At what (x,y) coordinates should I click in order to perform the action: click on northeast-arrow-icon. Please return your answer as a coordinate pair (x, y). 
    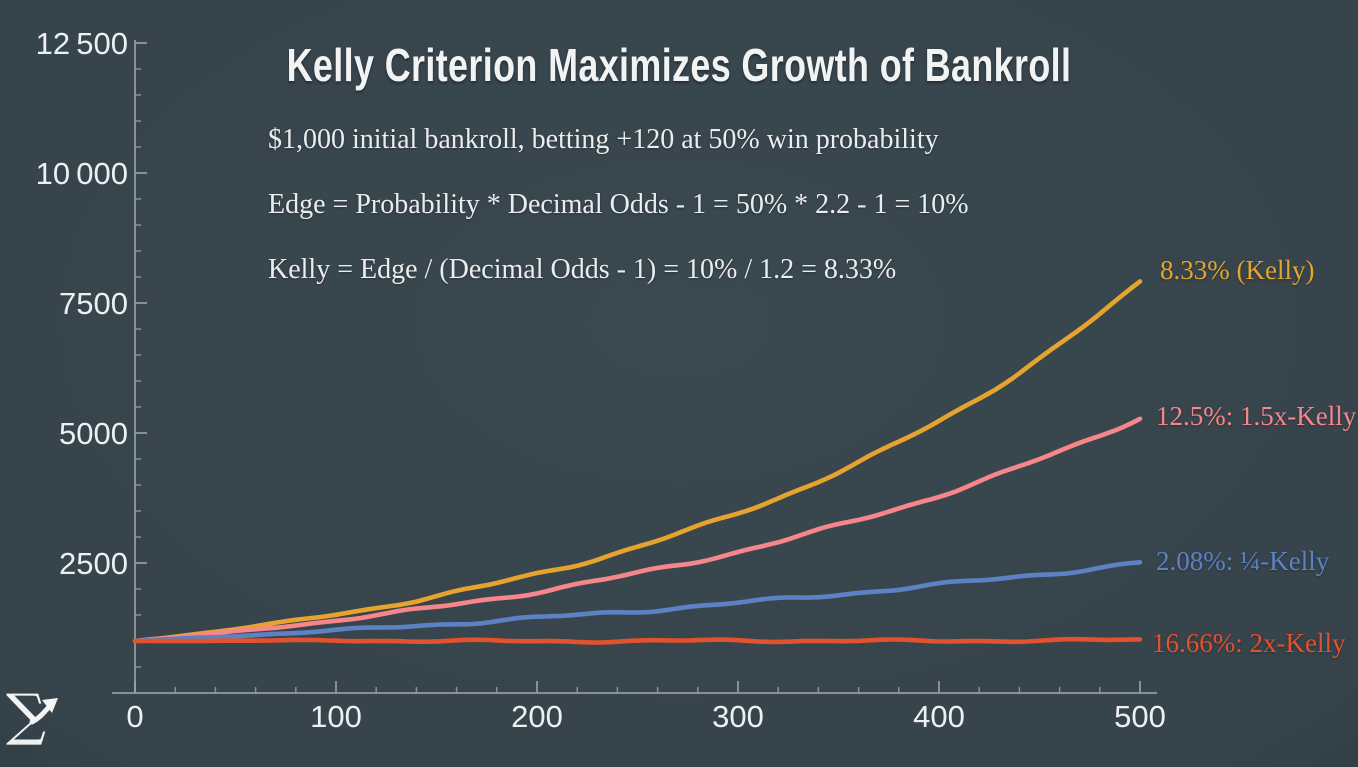
    Looking at the image, I should click on (43, 711).